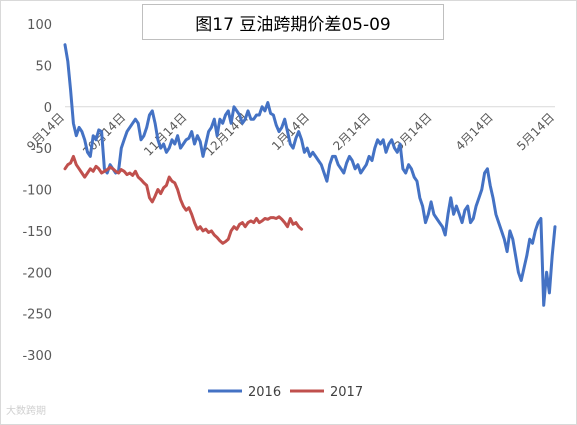 The width and height of the screenshot is (577, 425). What do you see at coordinates (37, 315) in the screenshot?
I see `y-tick-label: -250` at bounding box center [37, 315].